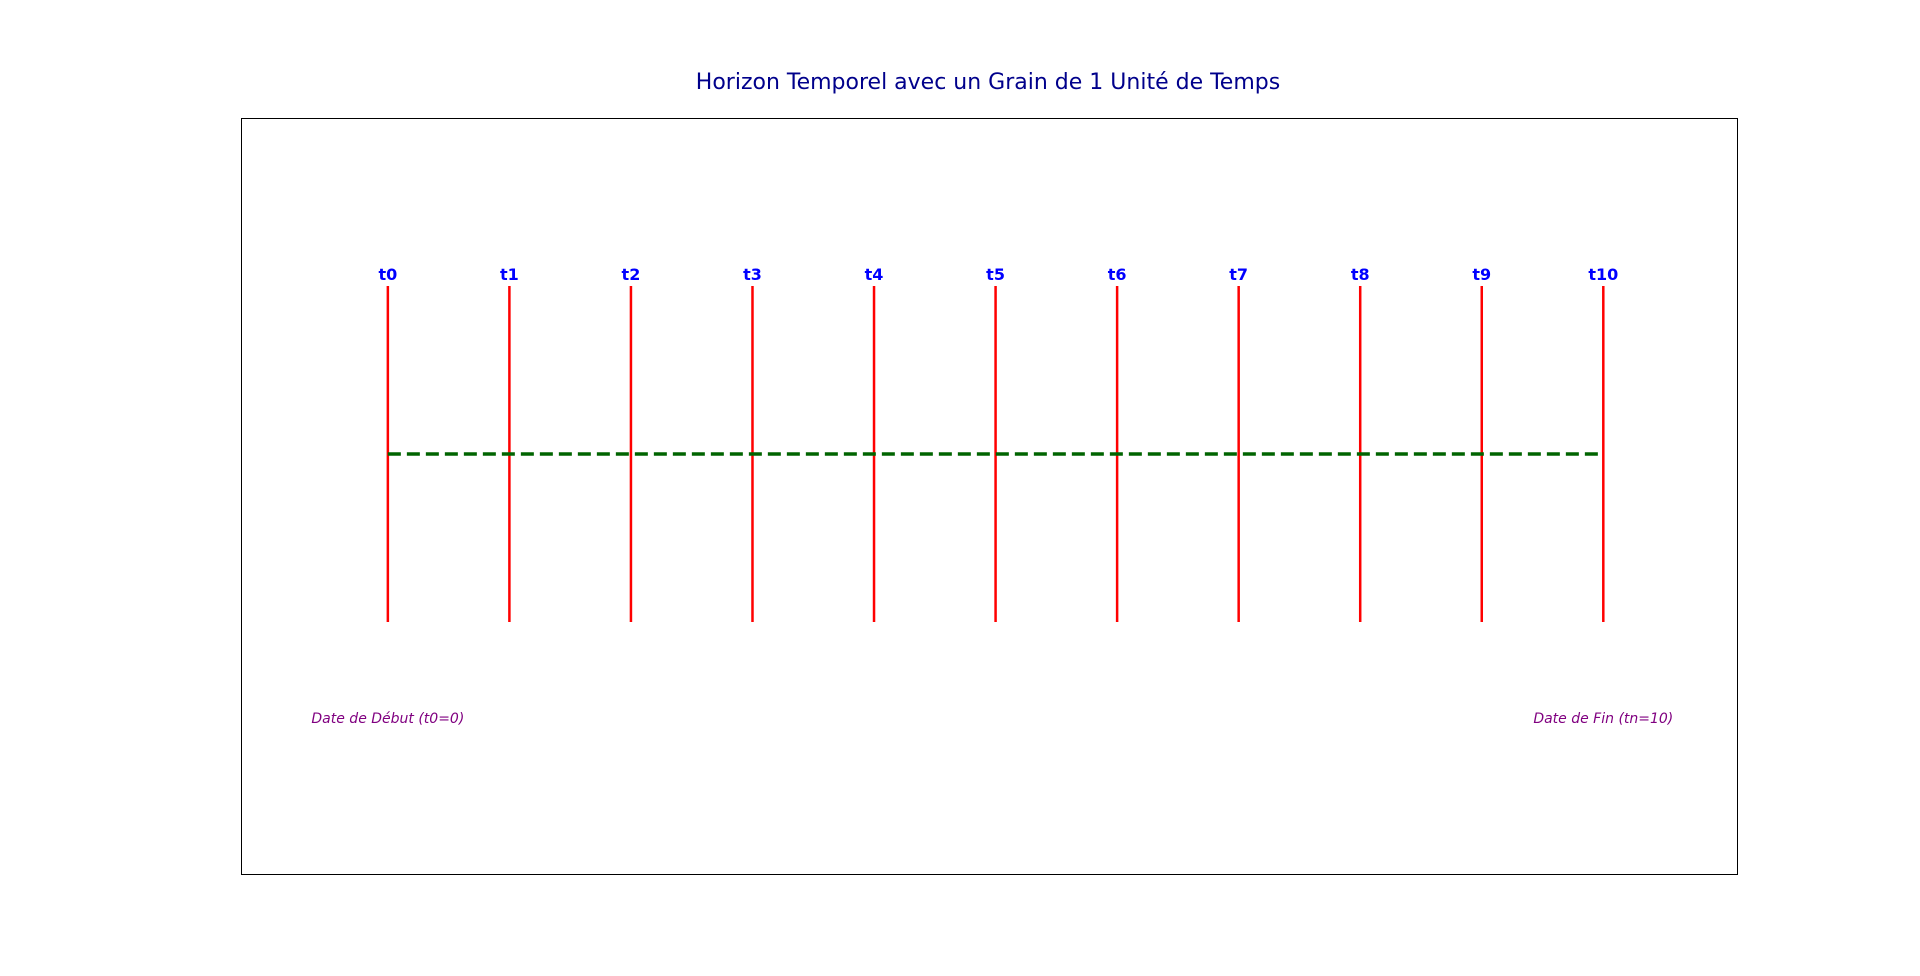 This screenshot has width=1920, height=976. What do you see at coordinates (631, 274) in the screenshot?
I see `tick-label-t2: t2` at bounding box center [631, 274].